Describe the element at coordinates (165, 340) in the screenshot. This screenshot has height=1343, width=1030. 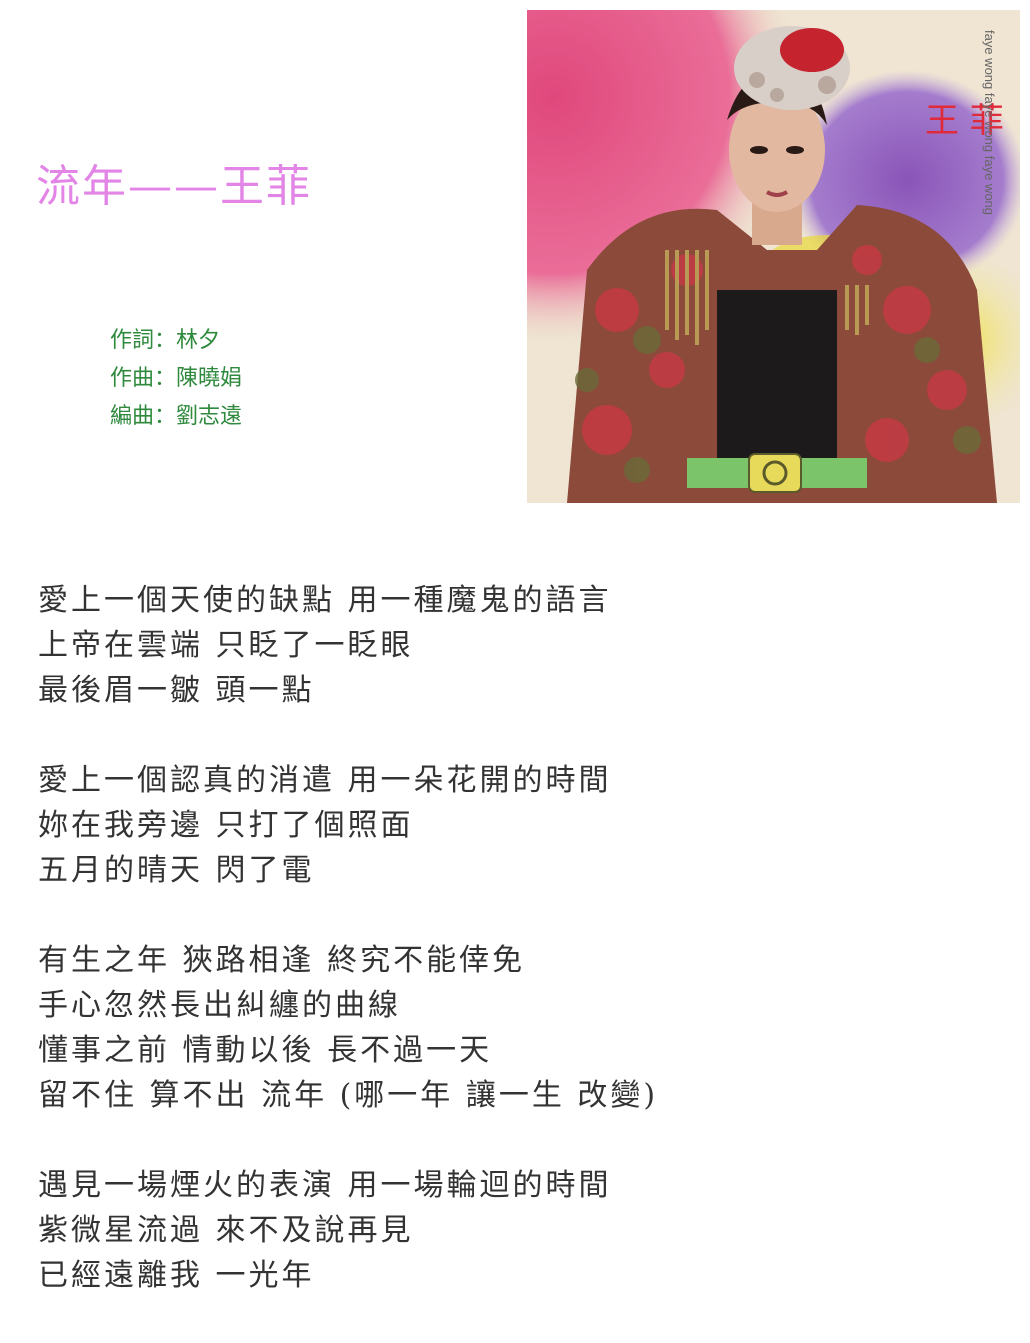
I see `lyricist-credit: 作詞：林夕` at that location.